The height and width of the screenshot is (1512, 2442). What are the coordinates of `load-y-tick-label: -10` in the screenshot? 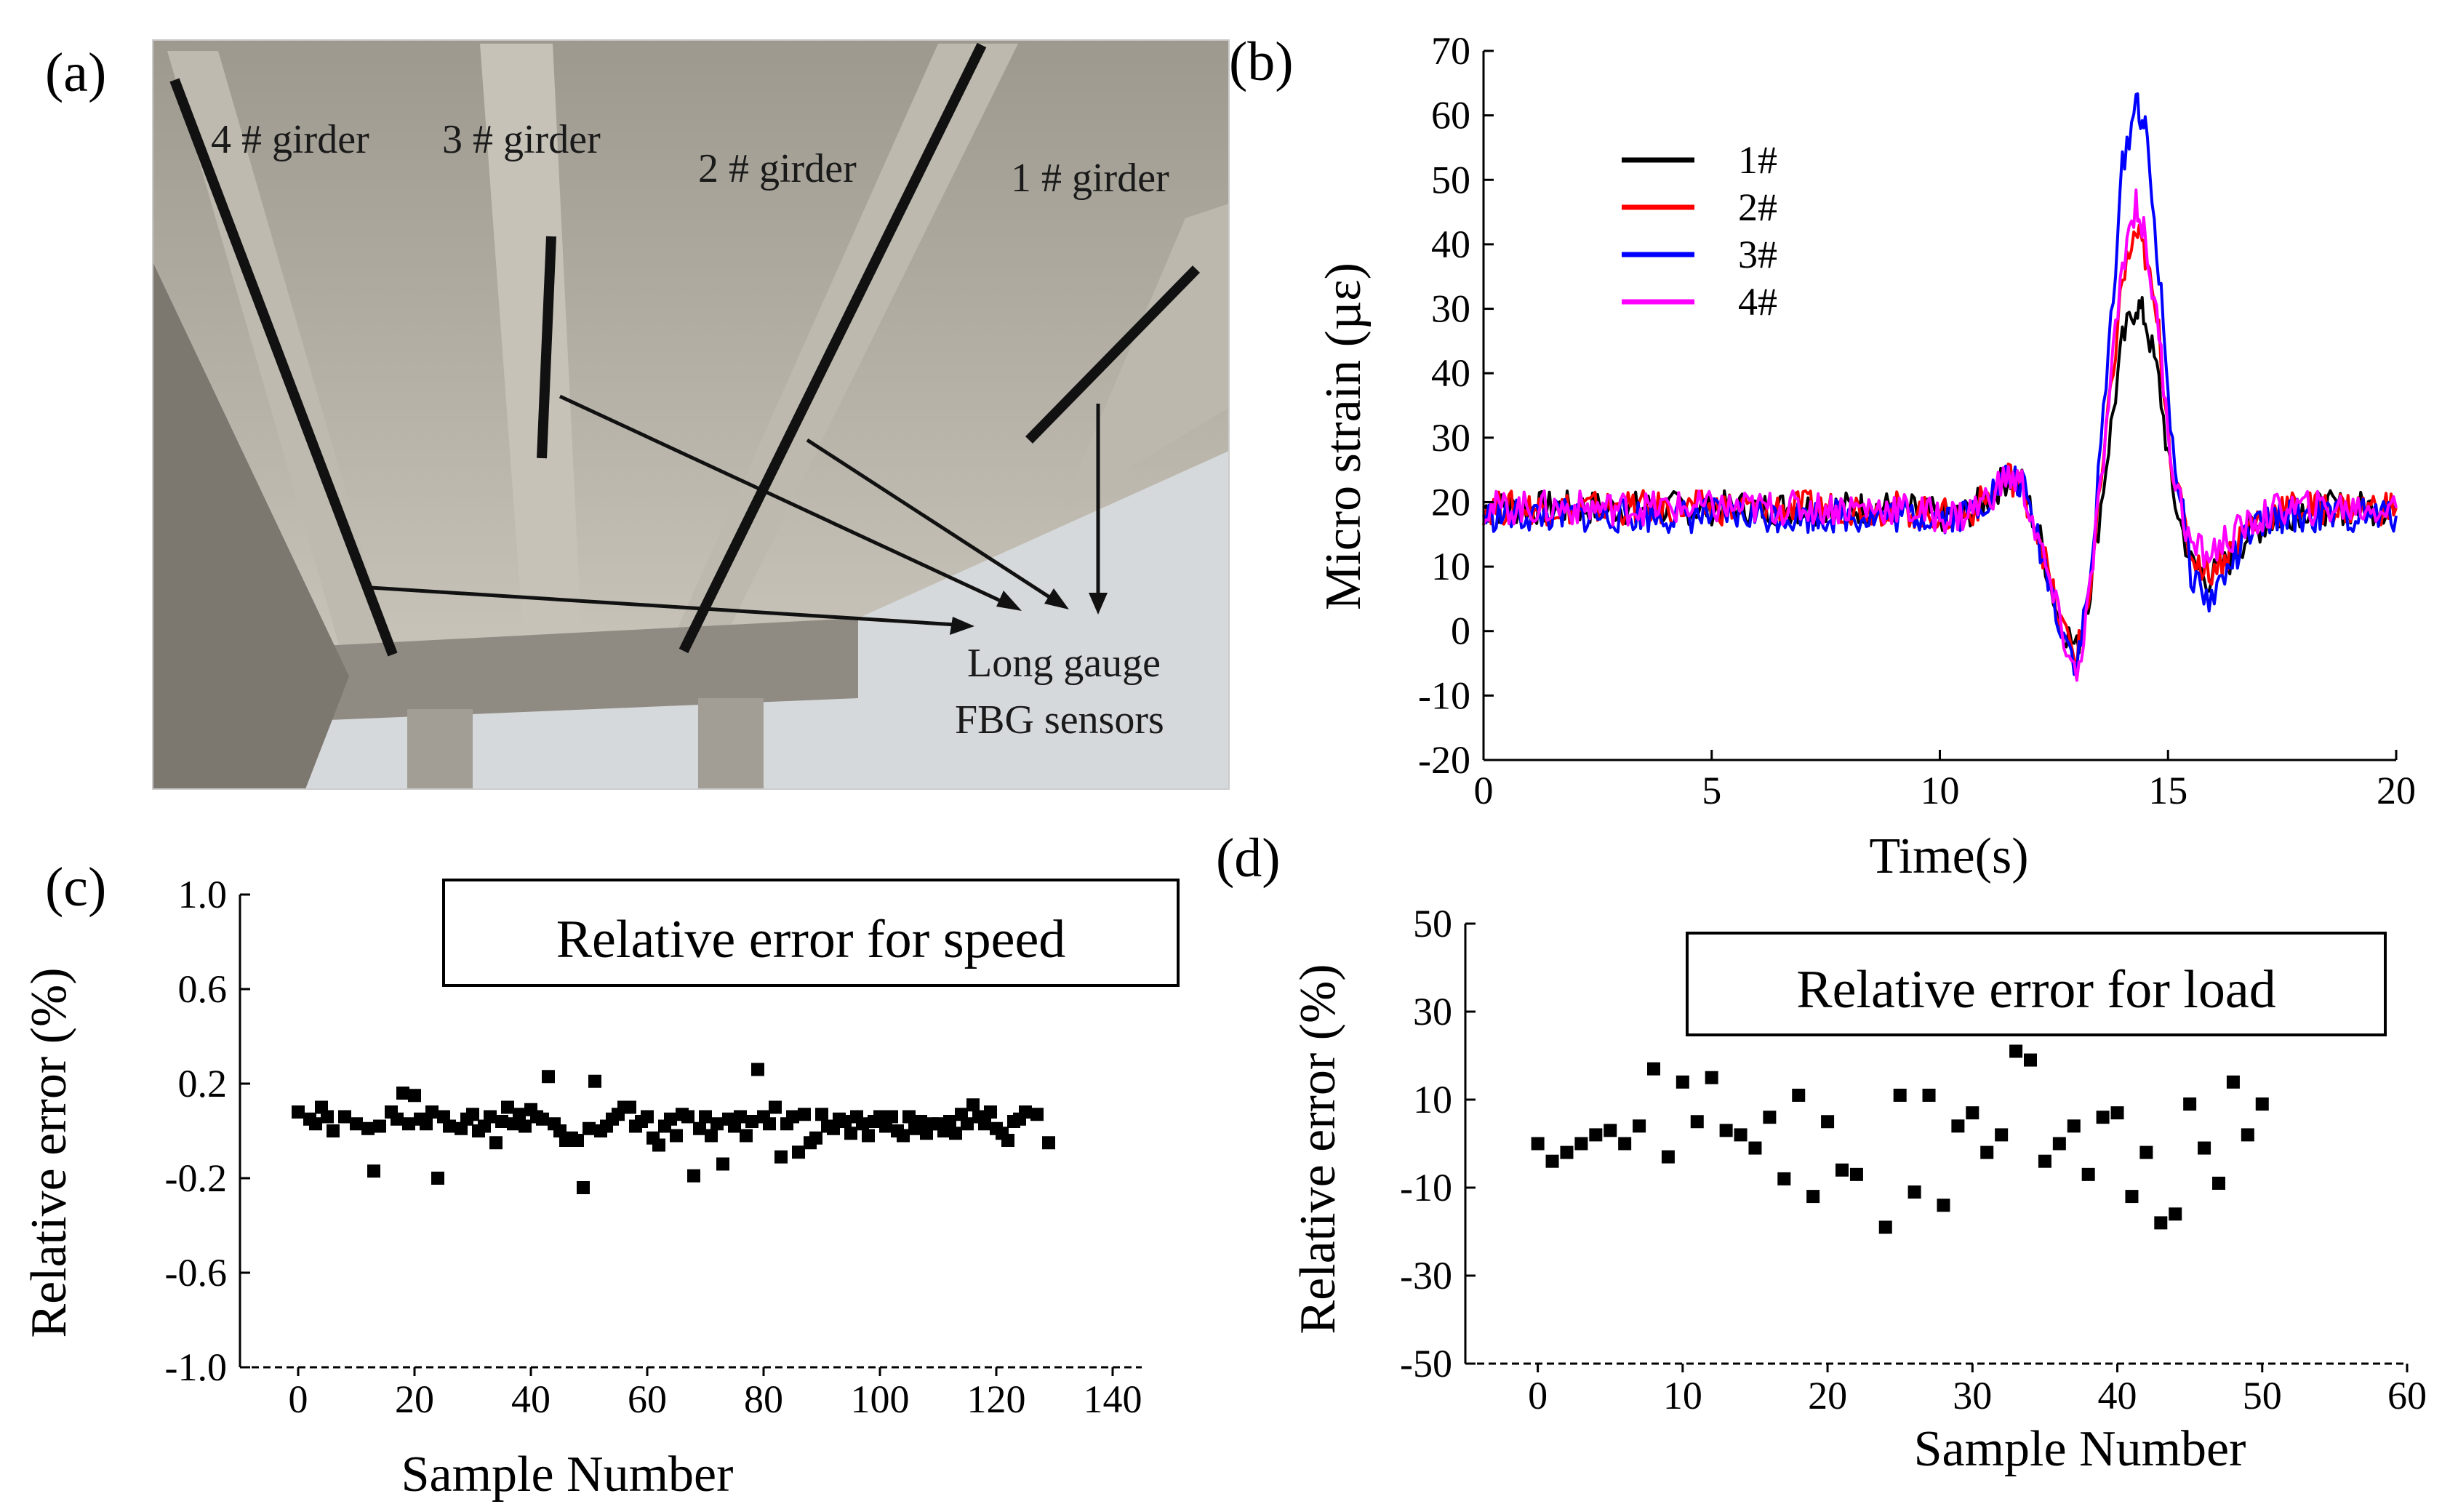 It's located at (1426, 1187).